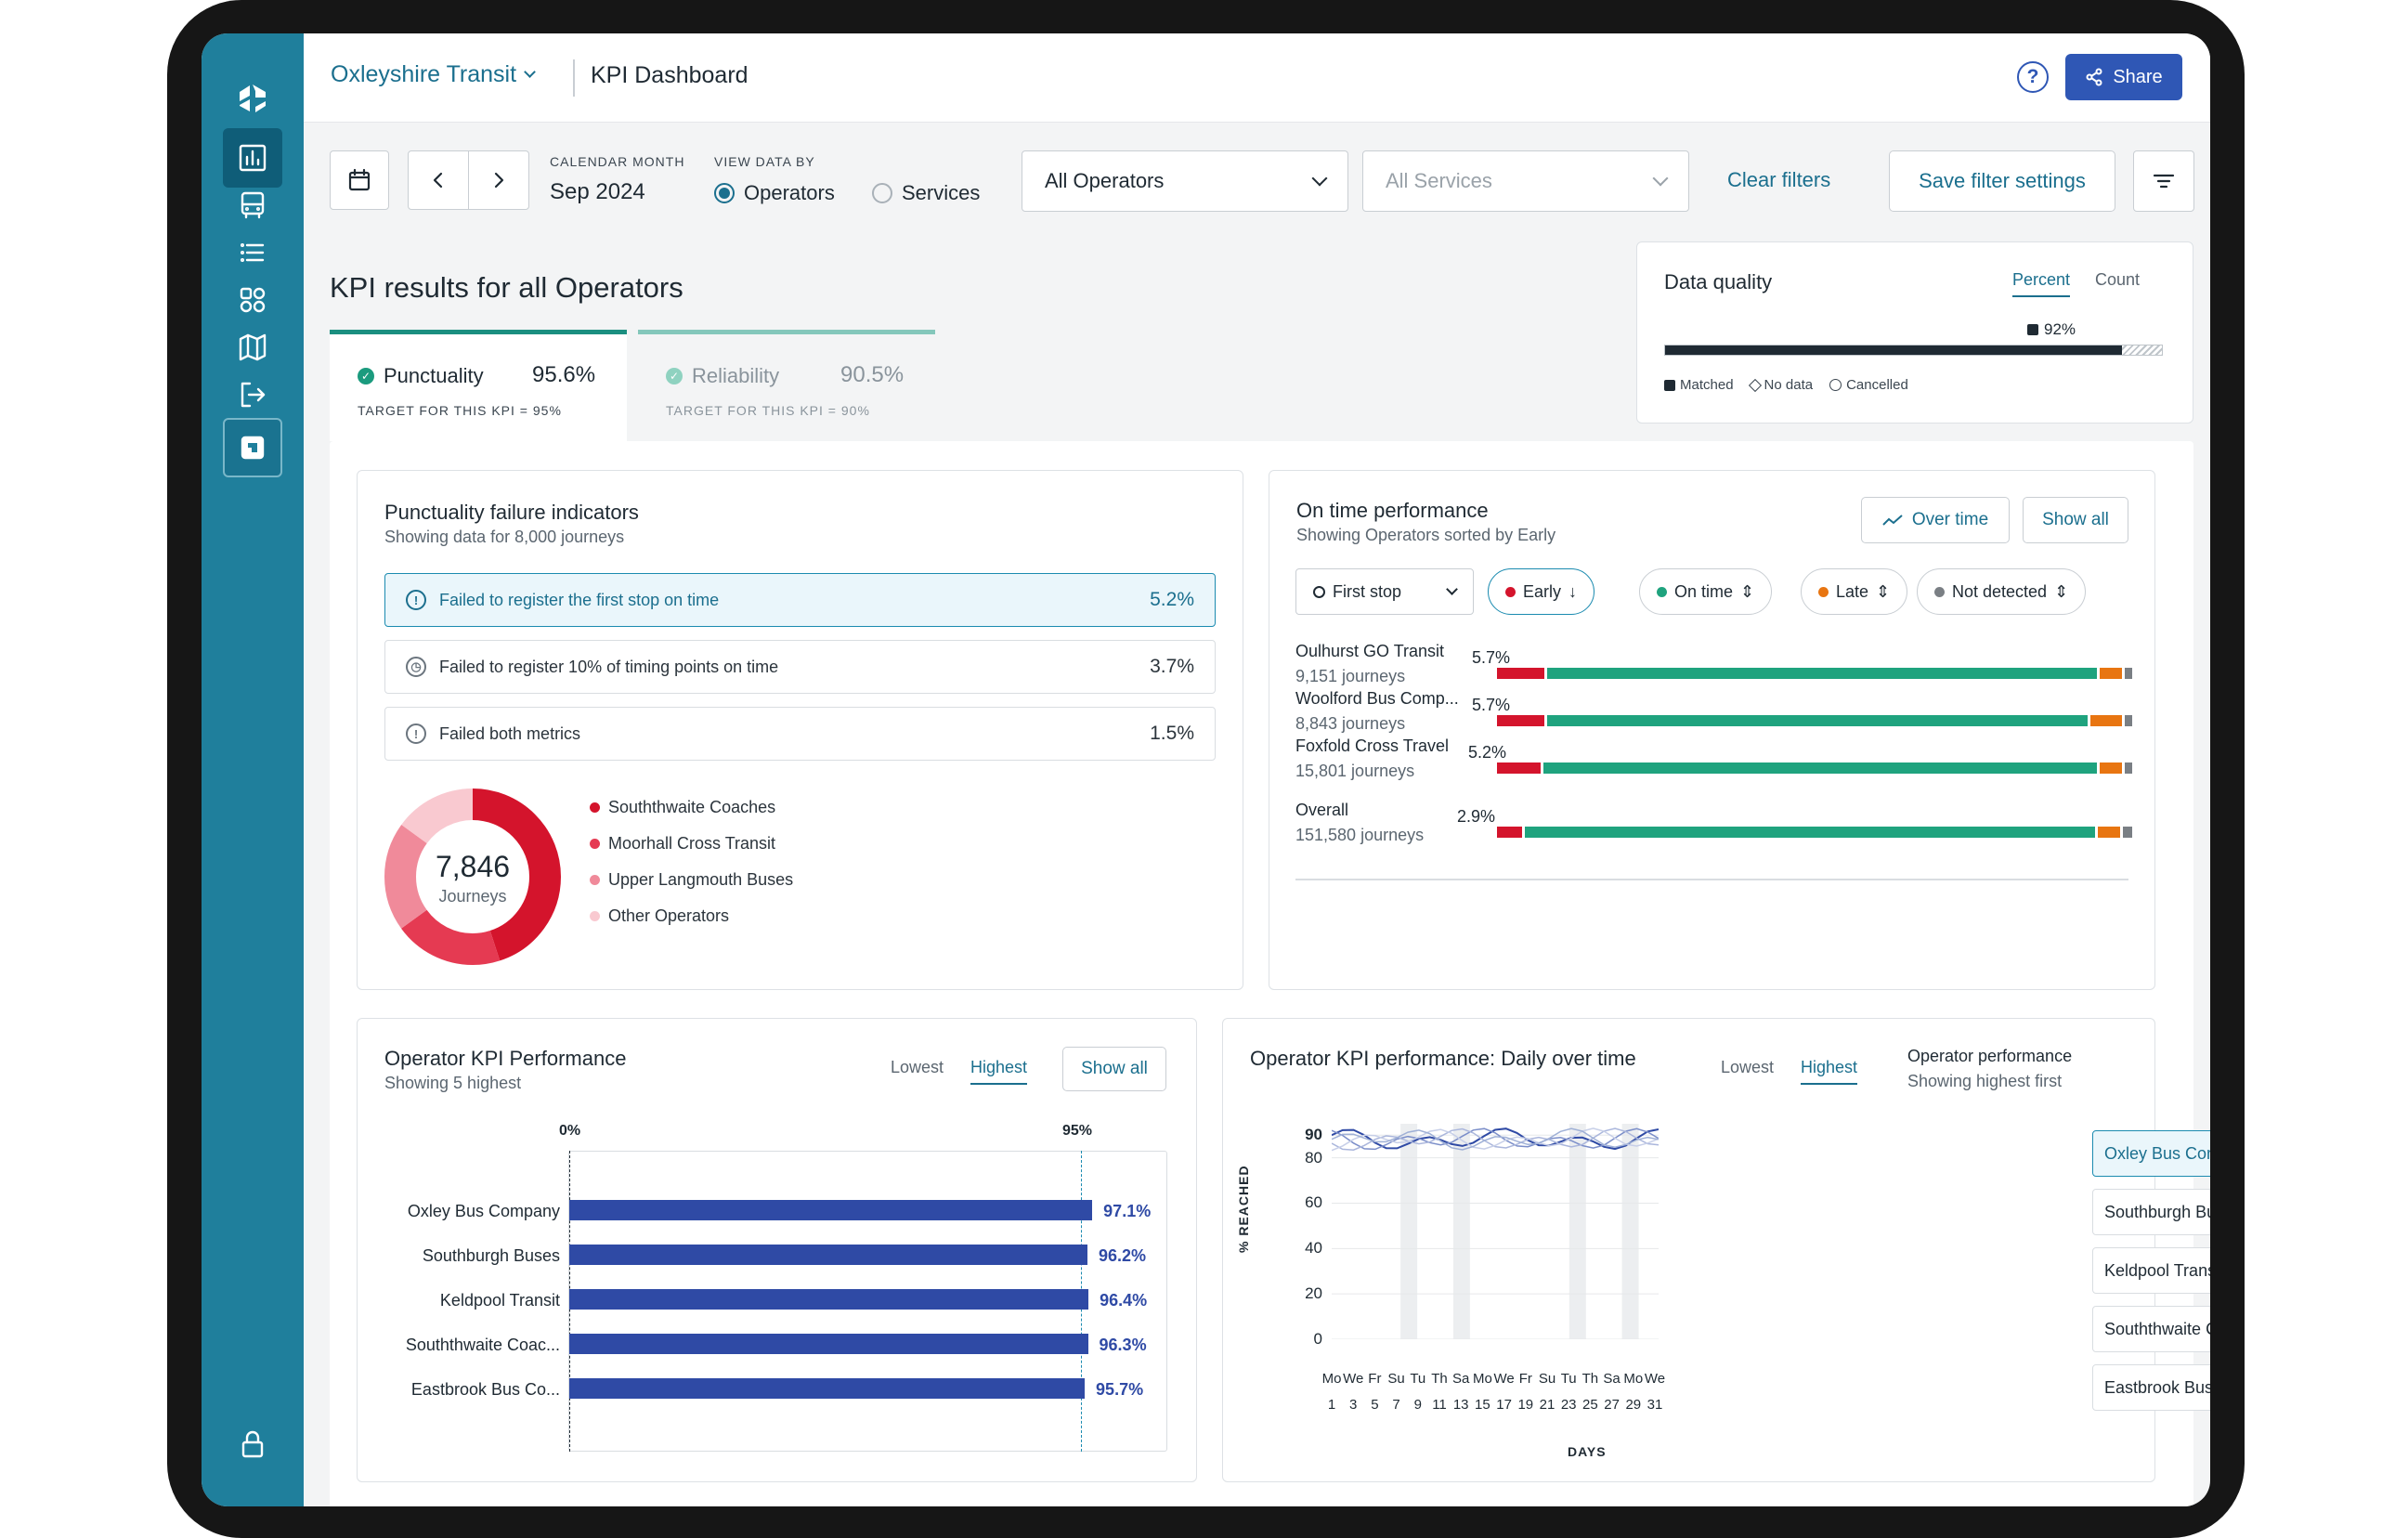 This screenshot has height=1538, width=2408. What do you see at coordinates (1936, 520) in the screenshot?
I see `over-time-button: Over time` at bounding box center [1936, 520].